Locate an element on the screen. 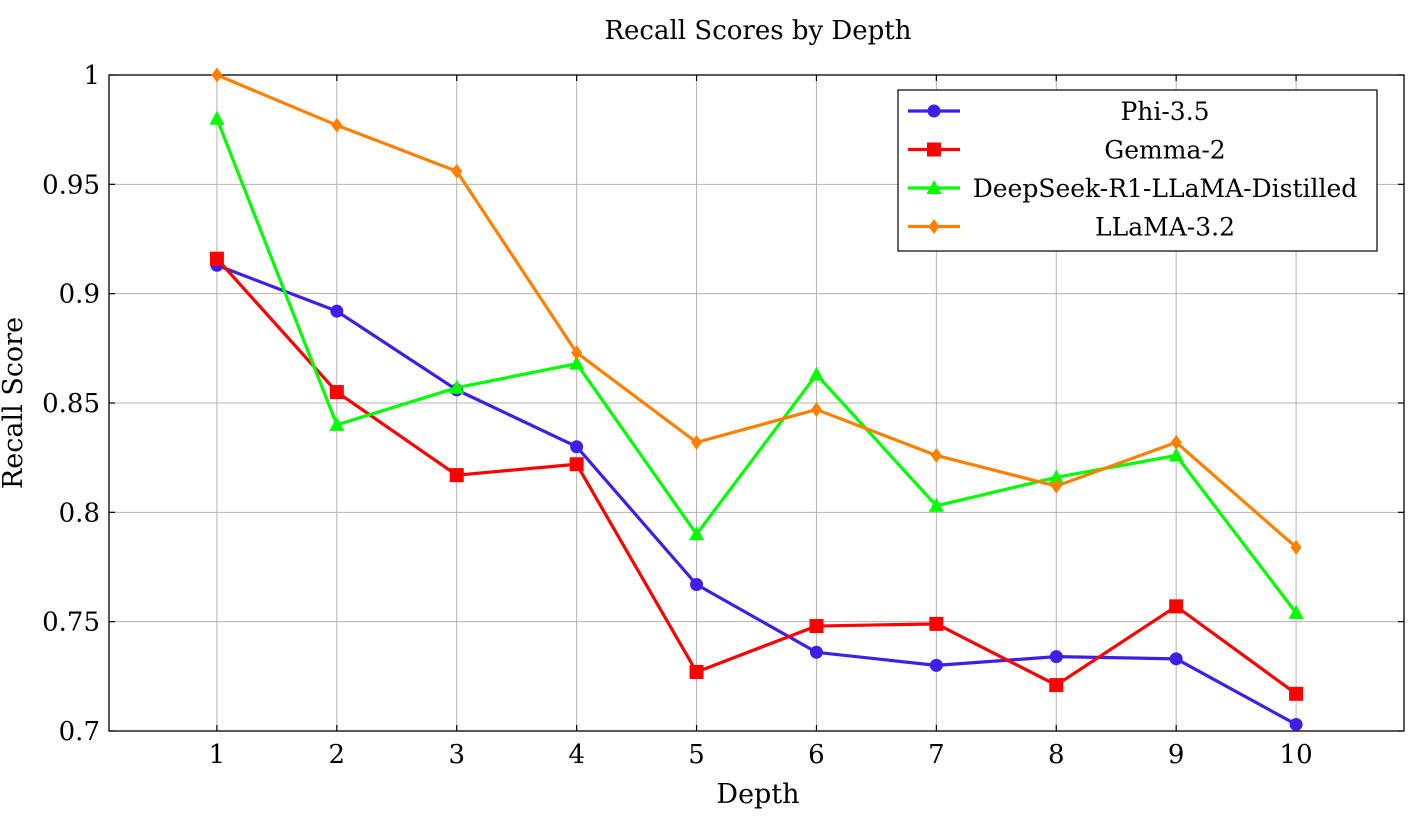  y-axis-label: Recall Score is located at coordinates (14, 403).